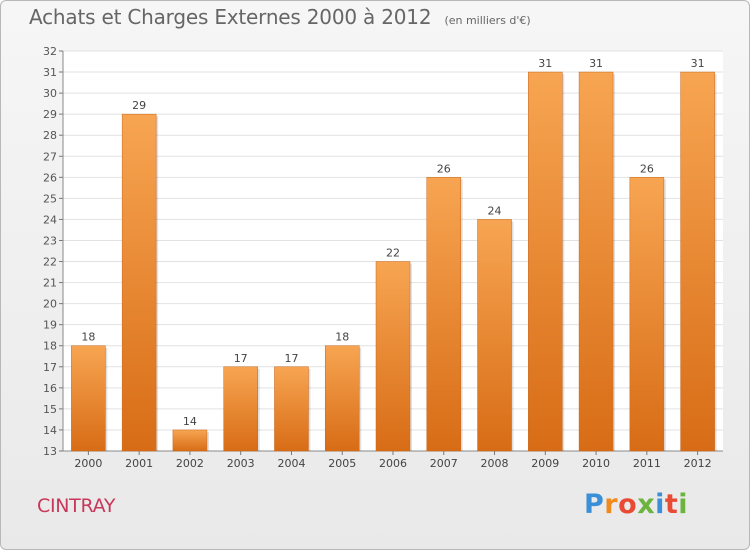 This screenshot has width=750, height=550. Describe the element at coordinates (393, 253) in the screenshot. I see `bar-value-label: 22` at that location.